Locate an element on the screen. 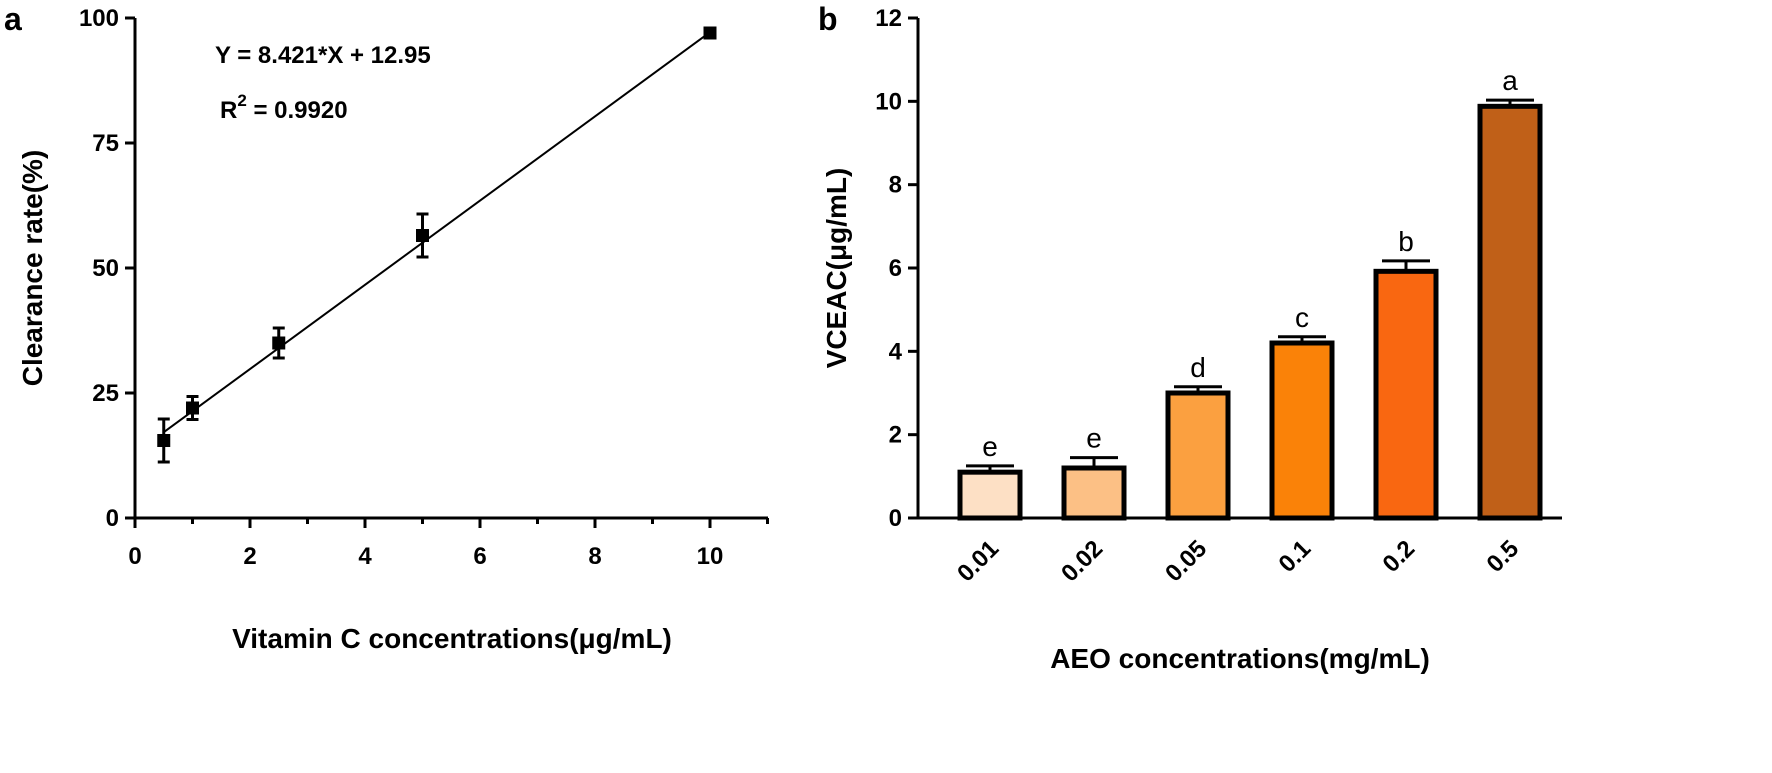 The width and height of the screenshot is (1772, 773). significance-letter: b is located at coordinates (1406, 241).